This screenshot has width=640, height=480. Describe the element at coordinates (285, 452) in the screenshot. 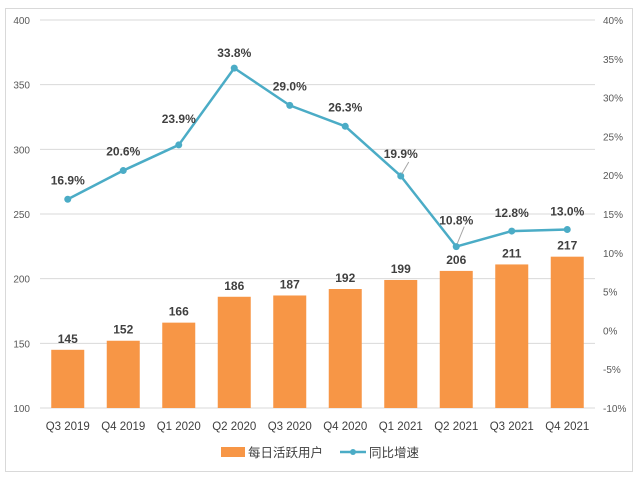

I see `legend-label-dau: 每日活跃用户` at that location.